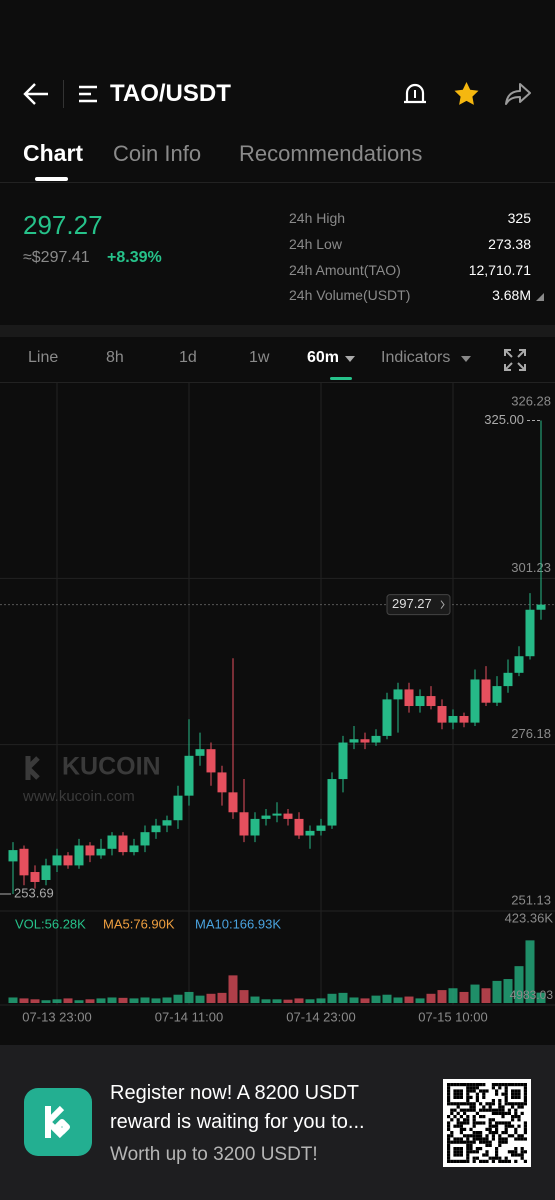  Describe the element at coordinates (529, 917) in the screenshot. I see `volume-tick-label: 423.36K` at that location.